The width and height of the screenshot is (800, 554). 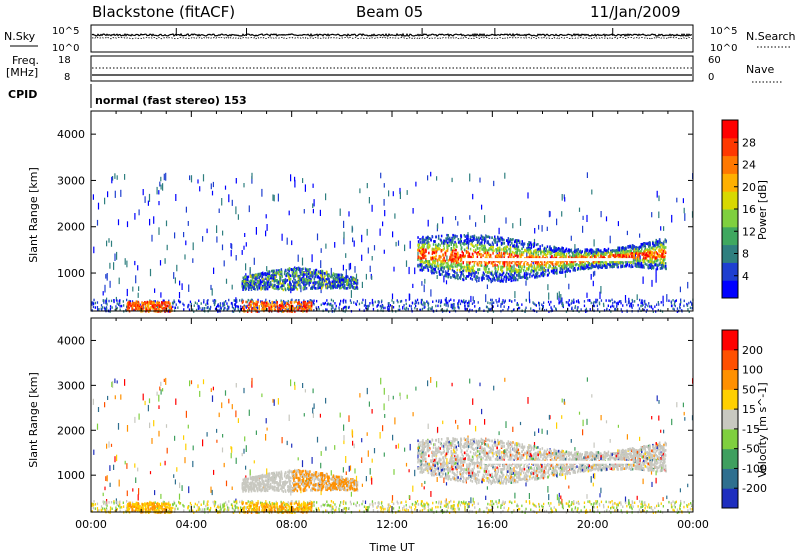 What do you see at coordinates (67, 77) in the screenshot?
I see `freq-tick-bottom: 8` at bounding box center [67, 77].